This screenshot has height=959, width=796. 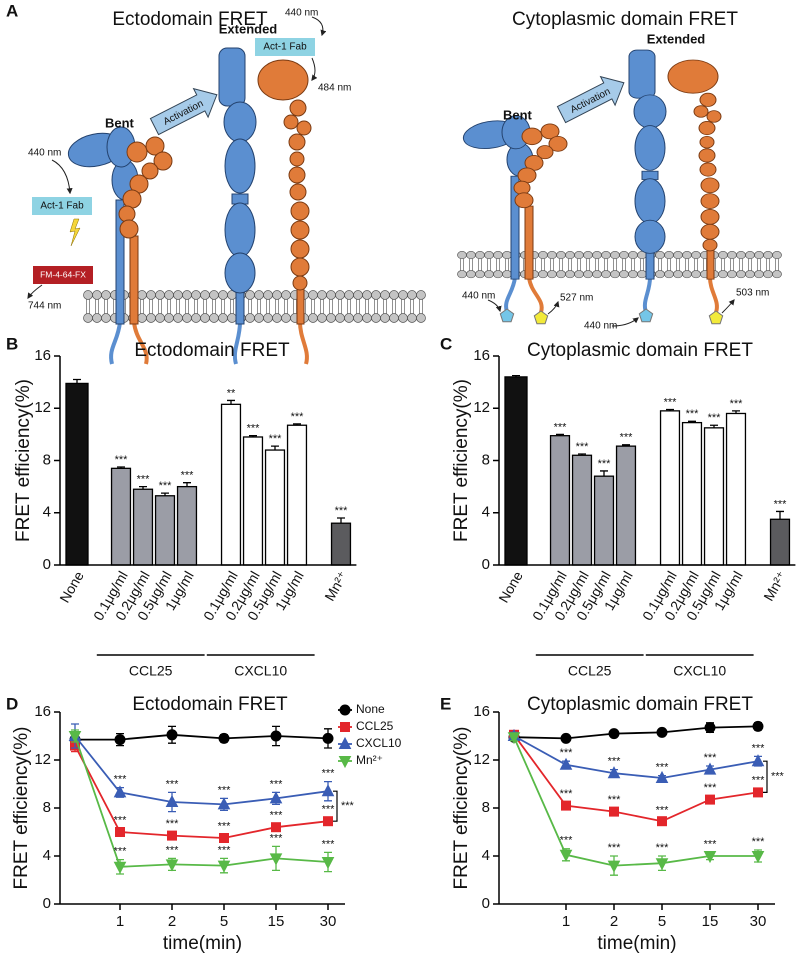 What do you see at coordinates (619, 264) in the screenshot?
I see `lipid-tails` at bounding box center [619, 264].